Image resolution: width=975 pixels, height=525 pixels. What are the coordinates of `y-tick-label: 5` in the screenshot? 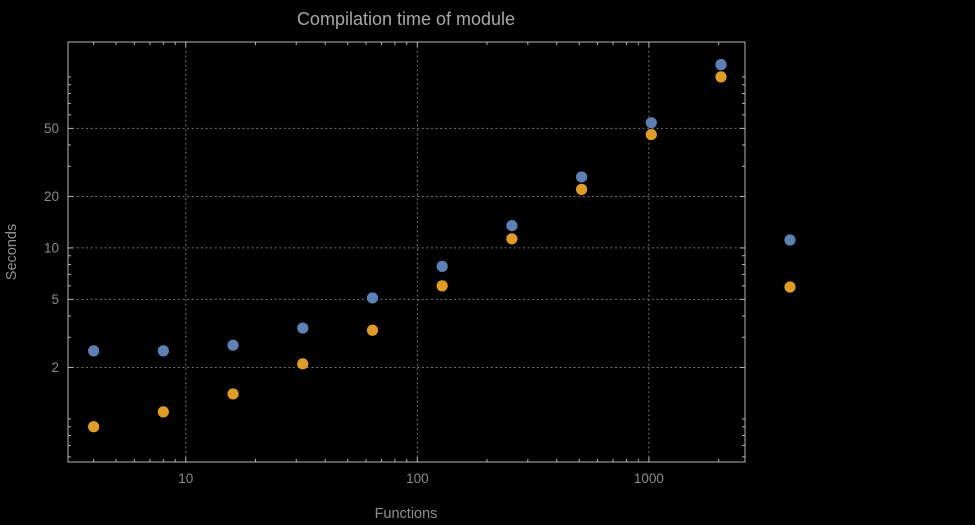 It's located at (55, 299).